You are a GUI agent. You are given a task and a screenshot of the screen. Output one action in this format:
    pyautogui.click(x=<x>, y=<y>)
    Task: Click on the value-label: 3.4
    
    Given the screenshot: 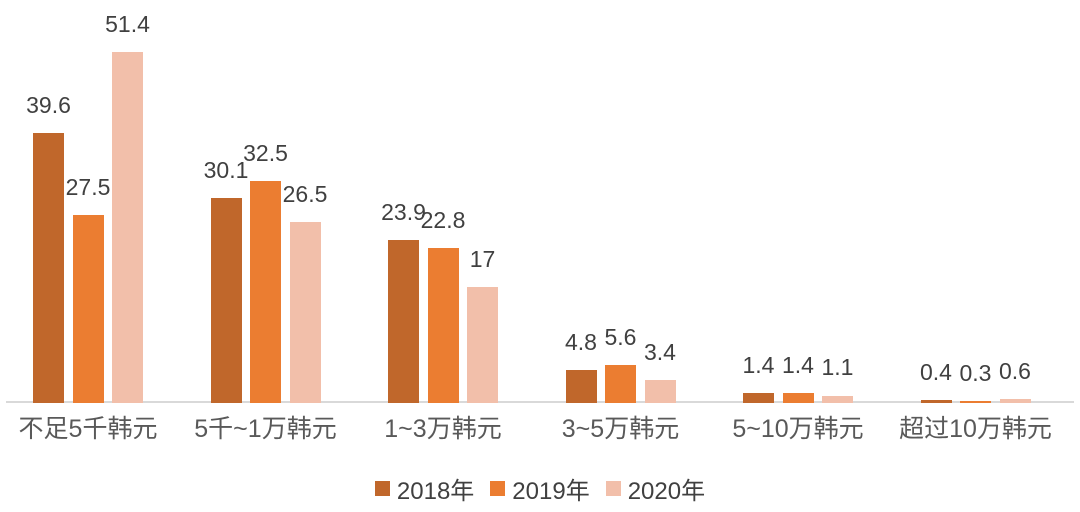 What is the action you would take?
    pyautogui.click(x=660, y=351)
    